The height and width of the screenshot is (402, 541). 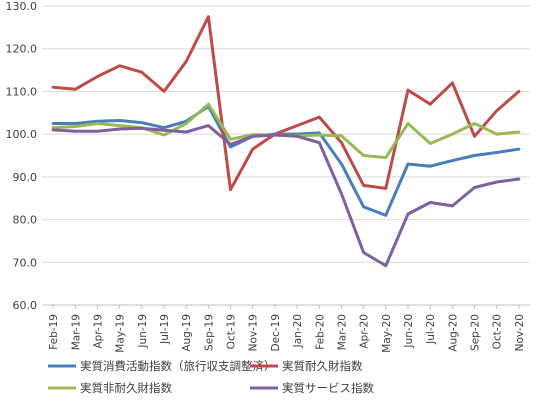 What do you see at coordinates (22, 6) in the screenshot?
I see `y-tick-label: 130.0` at bounding box center [22, 6].